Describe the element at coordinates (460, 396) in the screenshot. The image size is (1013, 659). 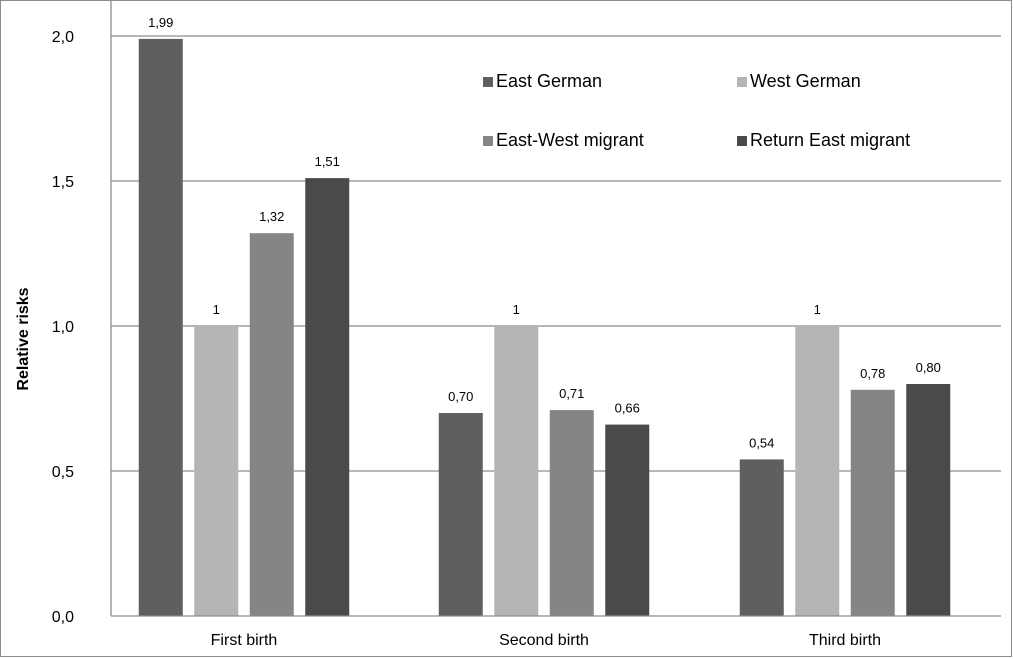
I see `data-label: 0,70` at that location.